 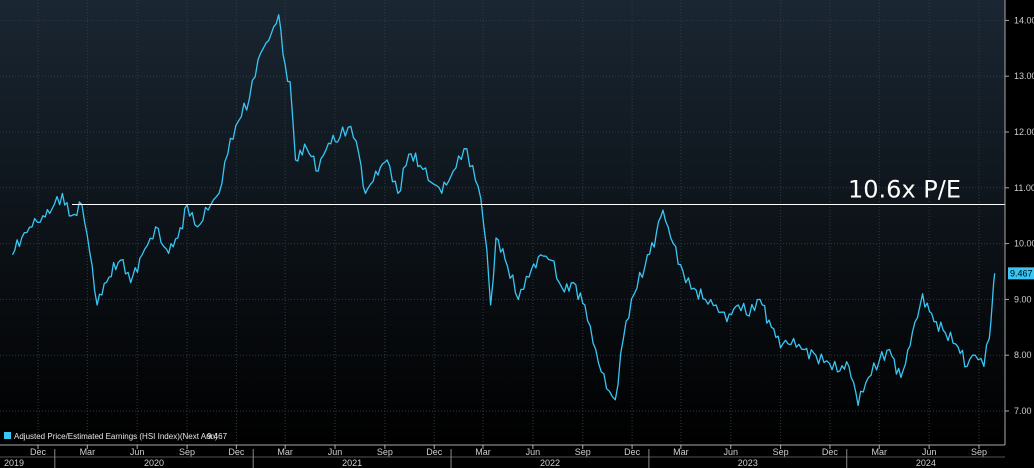 What do you see at coordinates (748, 463) in the screenshot?
I see `year-label: 2023` at bounding box center [748, 463].